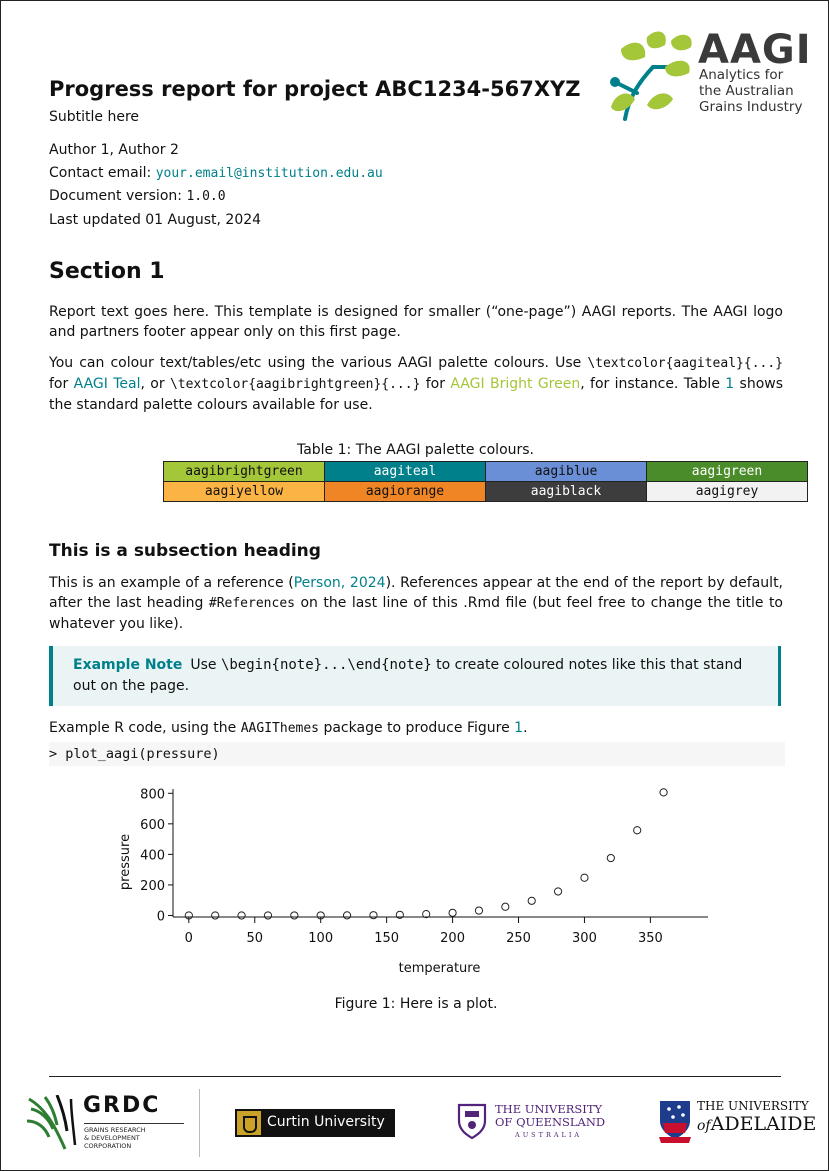 The width and height of the screenshot is (829, 1171). I want to click on adelaide-line-1: THE UNIVERSITY, so click(753, 1106).